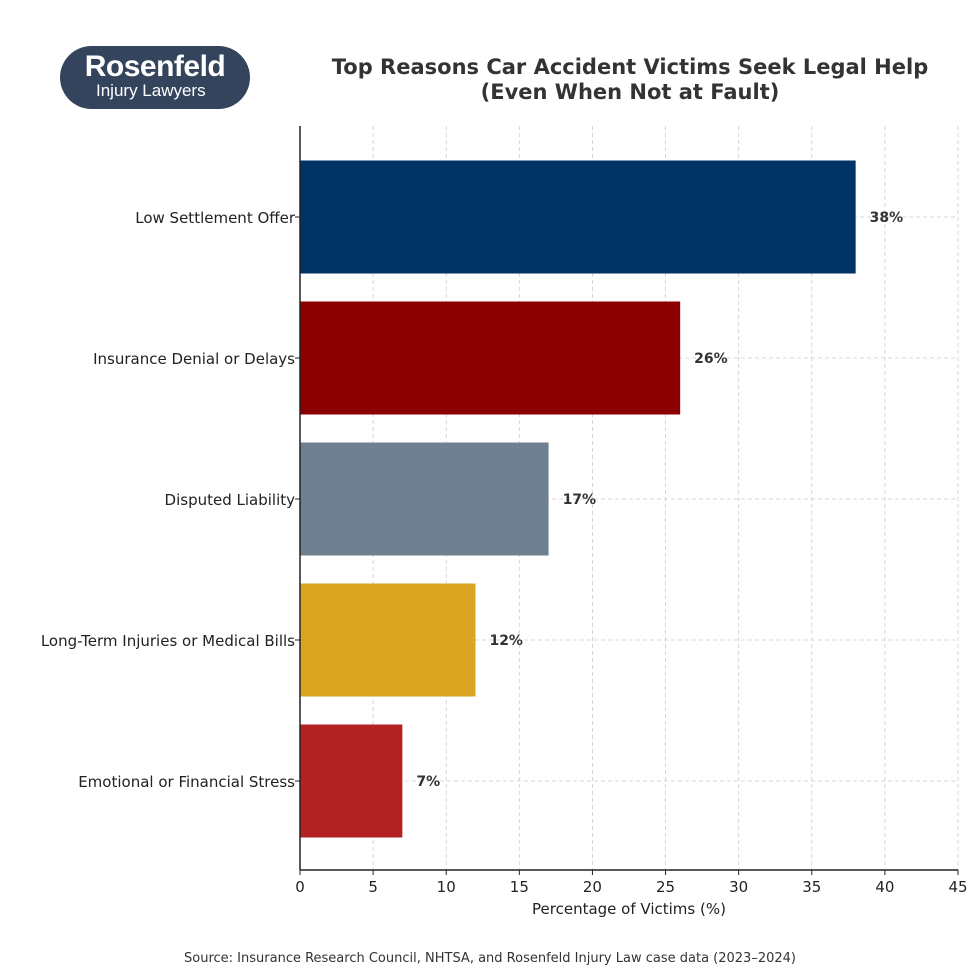 This screenshot has height=980, width=980. I want to click on x-tick-label: 35, so click(811, 887).